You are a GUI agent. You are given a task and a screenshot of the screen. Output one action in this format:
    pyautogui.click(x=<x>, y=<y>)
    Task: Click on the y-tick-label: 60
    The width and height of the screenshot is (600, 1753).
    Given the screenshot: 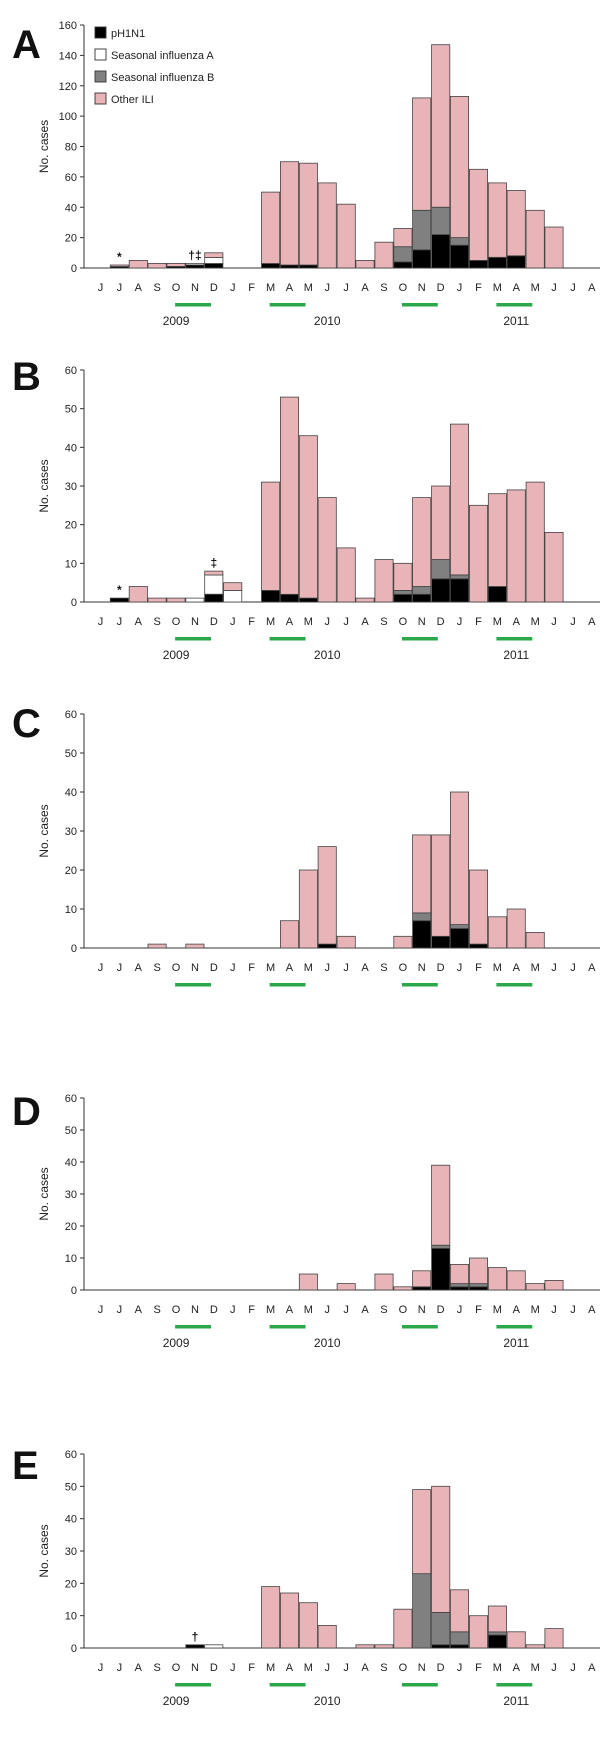 What is the action you would take?
    pyautogui.click(x=71, y=1455)
    